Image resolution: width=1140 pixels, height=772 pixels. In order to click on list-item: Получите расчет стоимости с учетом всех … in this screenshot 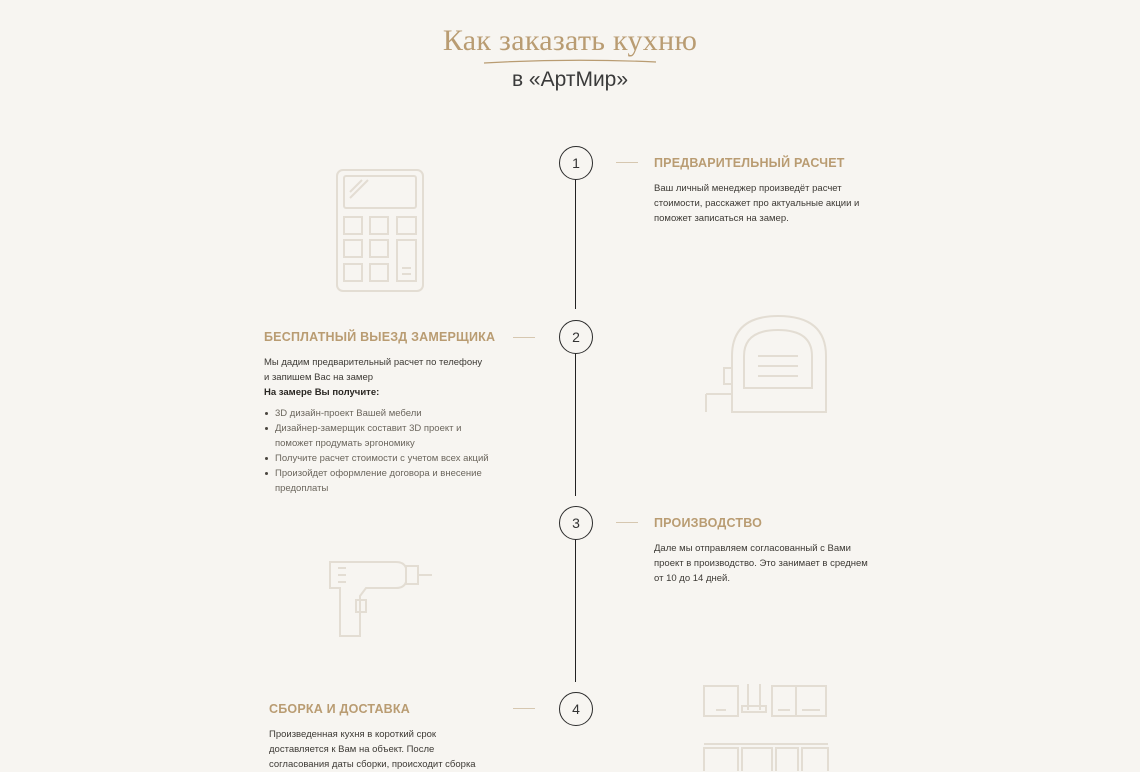, I will do `click(384, 458)`.